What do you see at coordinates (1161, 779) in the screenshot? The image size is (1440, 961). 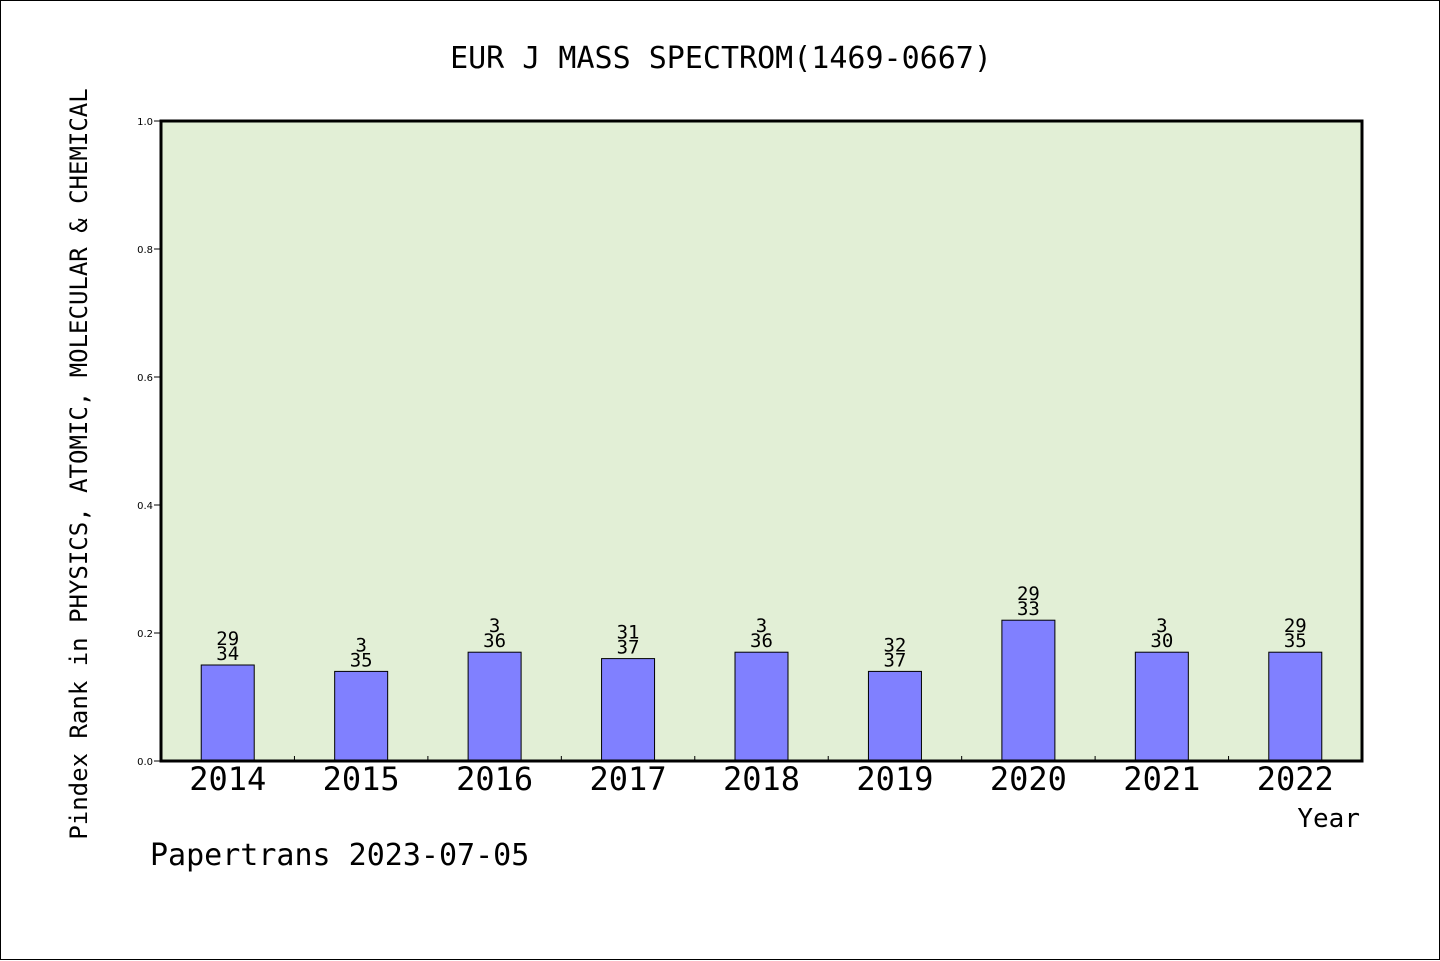 I see `x-tick-label: 2021` at bounding box center [1161, 779].